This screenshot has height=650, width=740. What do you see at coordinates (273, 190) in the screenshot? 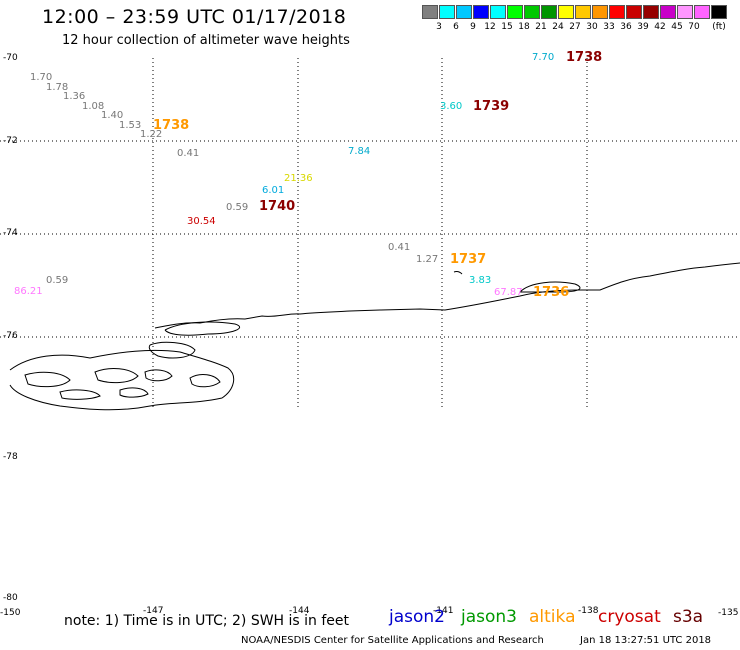
I see `wave-value: 6.01` at bounding box center [273, 190].